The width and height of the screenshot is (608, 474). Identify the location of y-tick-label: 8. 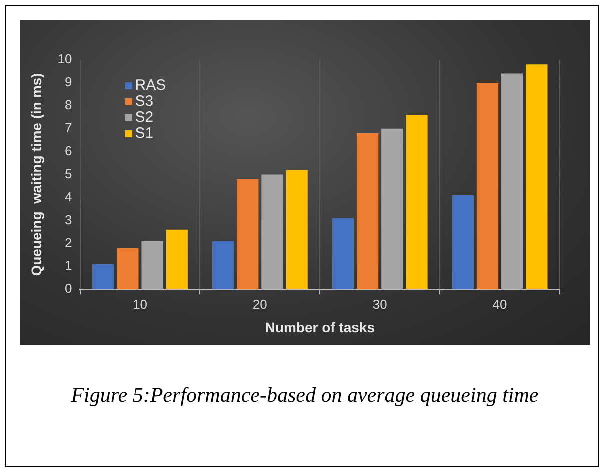
(68, 105).